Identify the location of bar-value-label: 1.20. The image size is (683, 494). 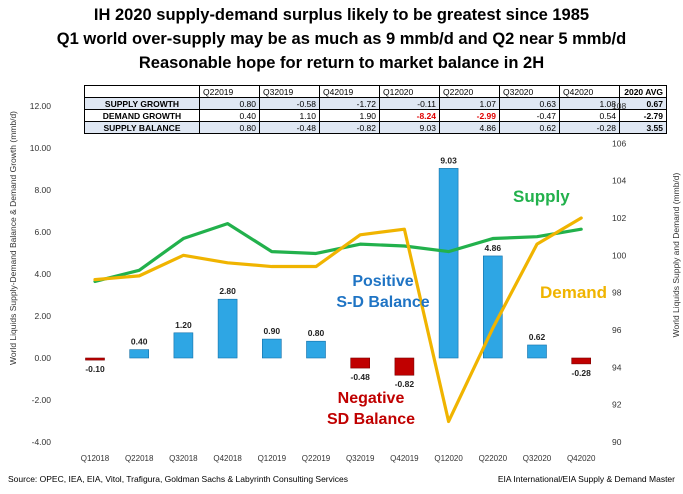
(183, 325).